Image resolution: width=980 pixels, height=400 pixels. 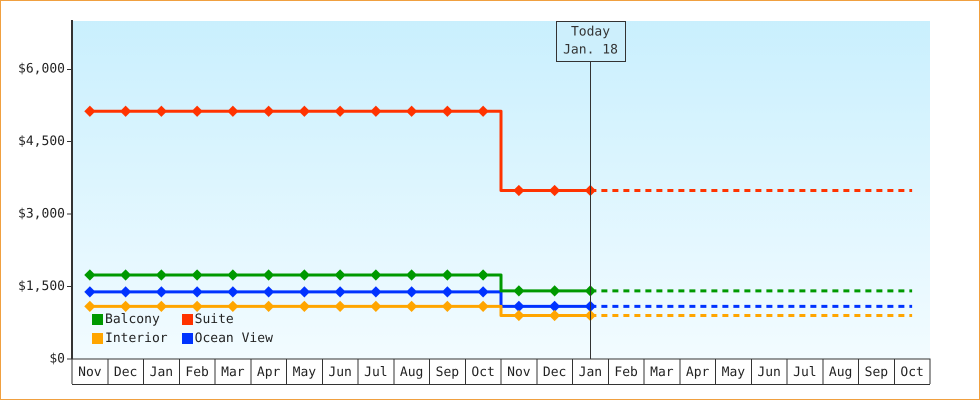 I want to click on y-tick-label: $6,000, so click(x=41, y=69).